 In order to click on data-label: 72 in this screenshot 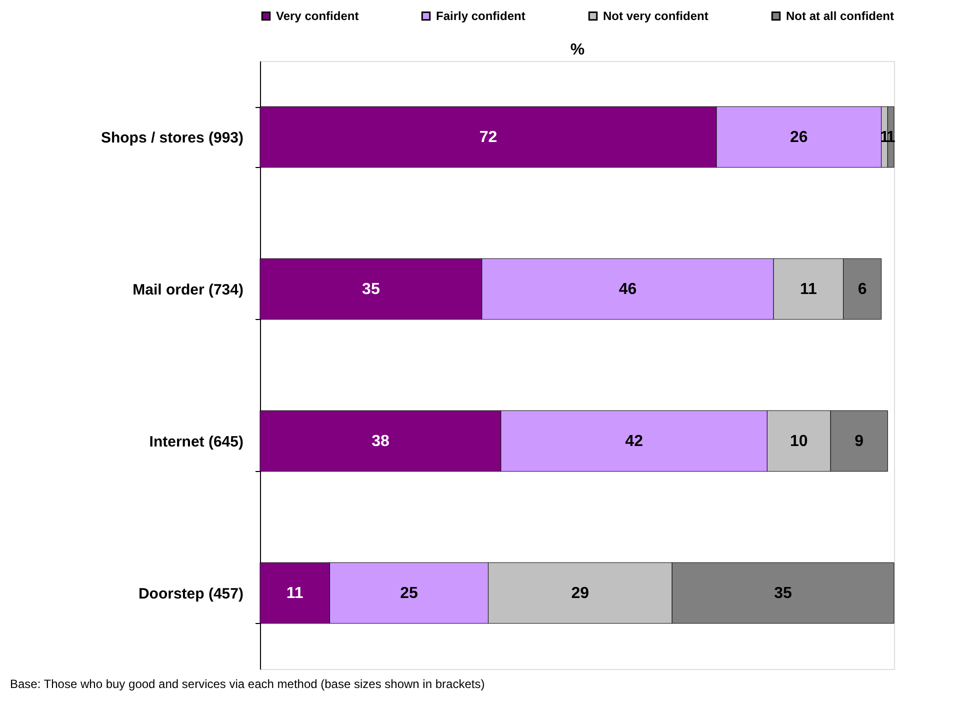, I will do `click(488, 137)`.